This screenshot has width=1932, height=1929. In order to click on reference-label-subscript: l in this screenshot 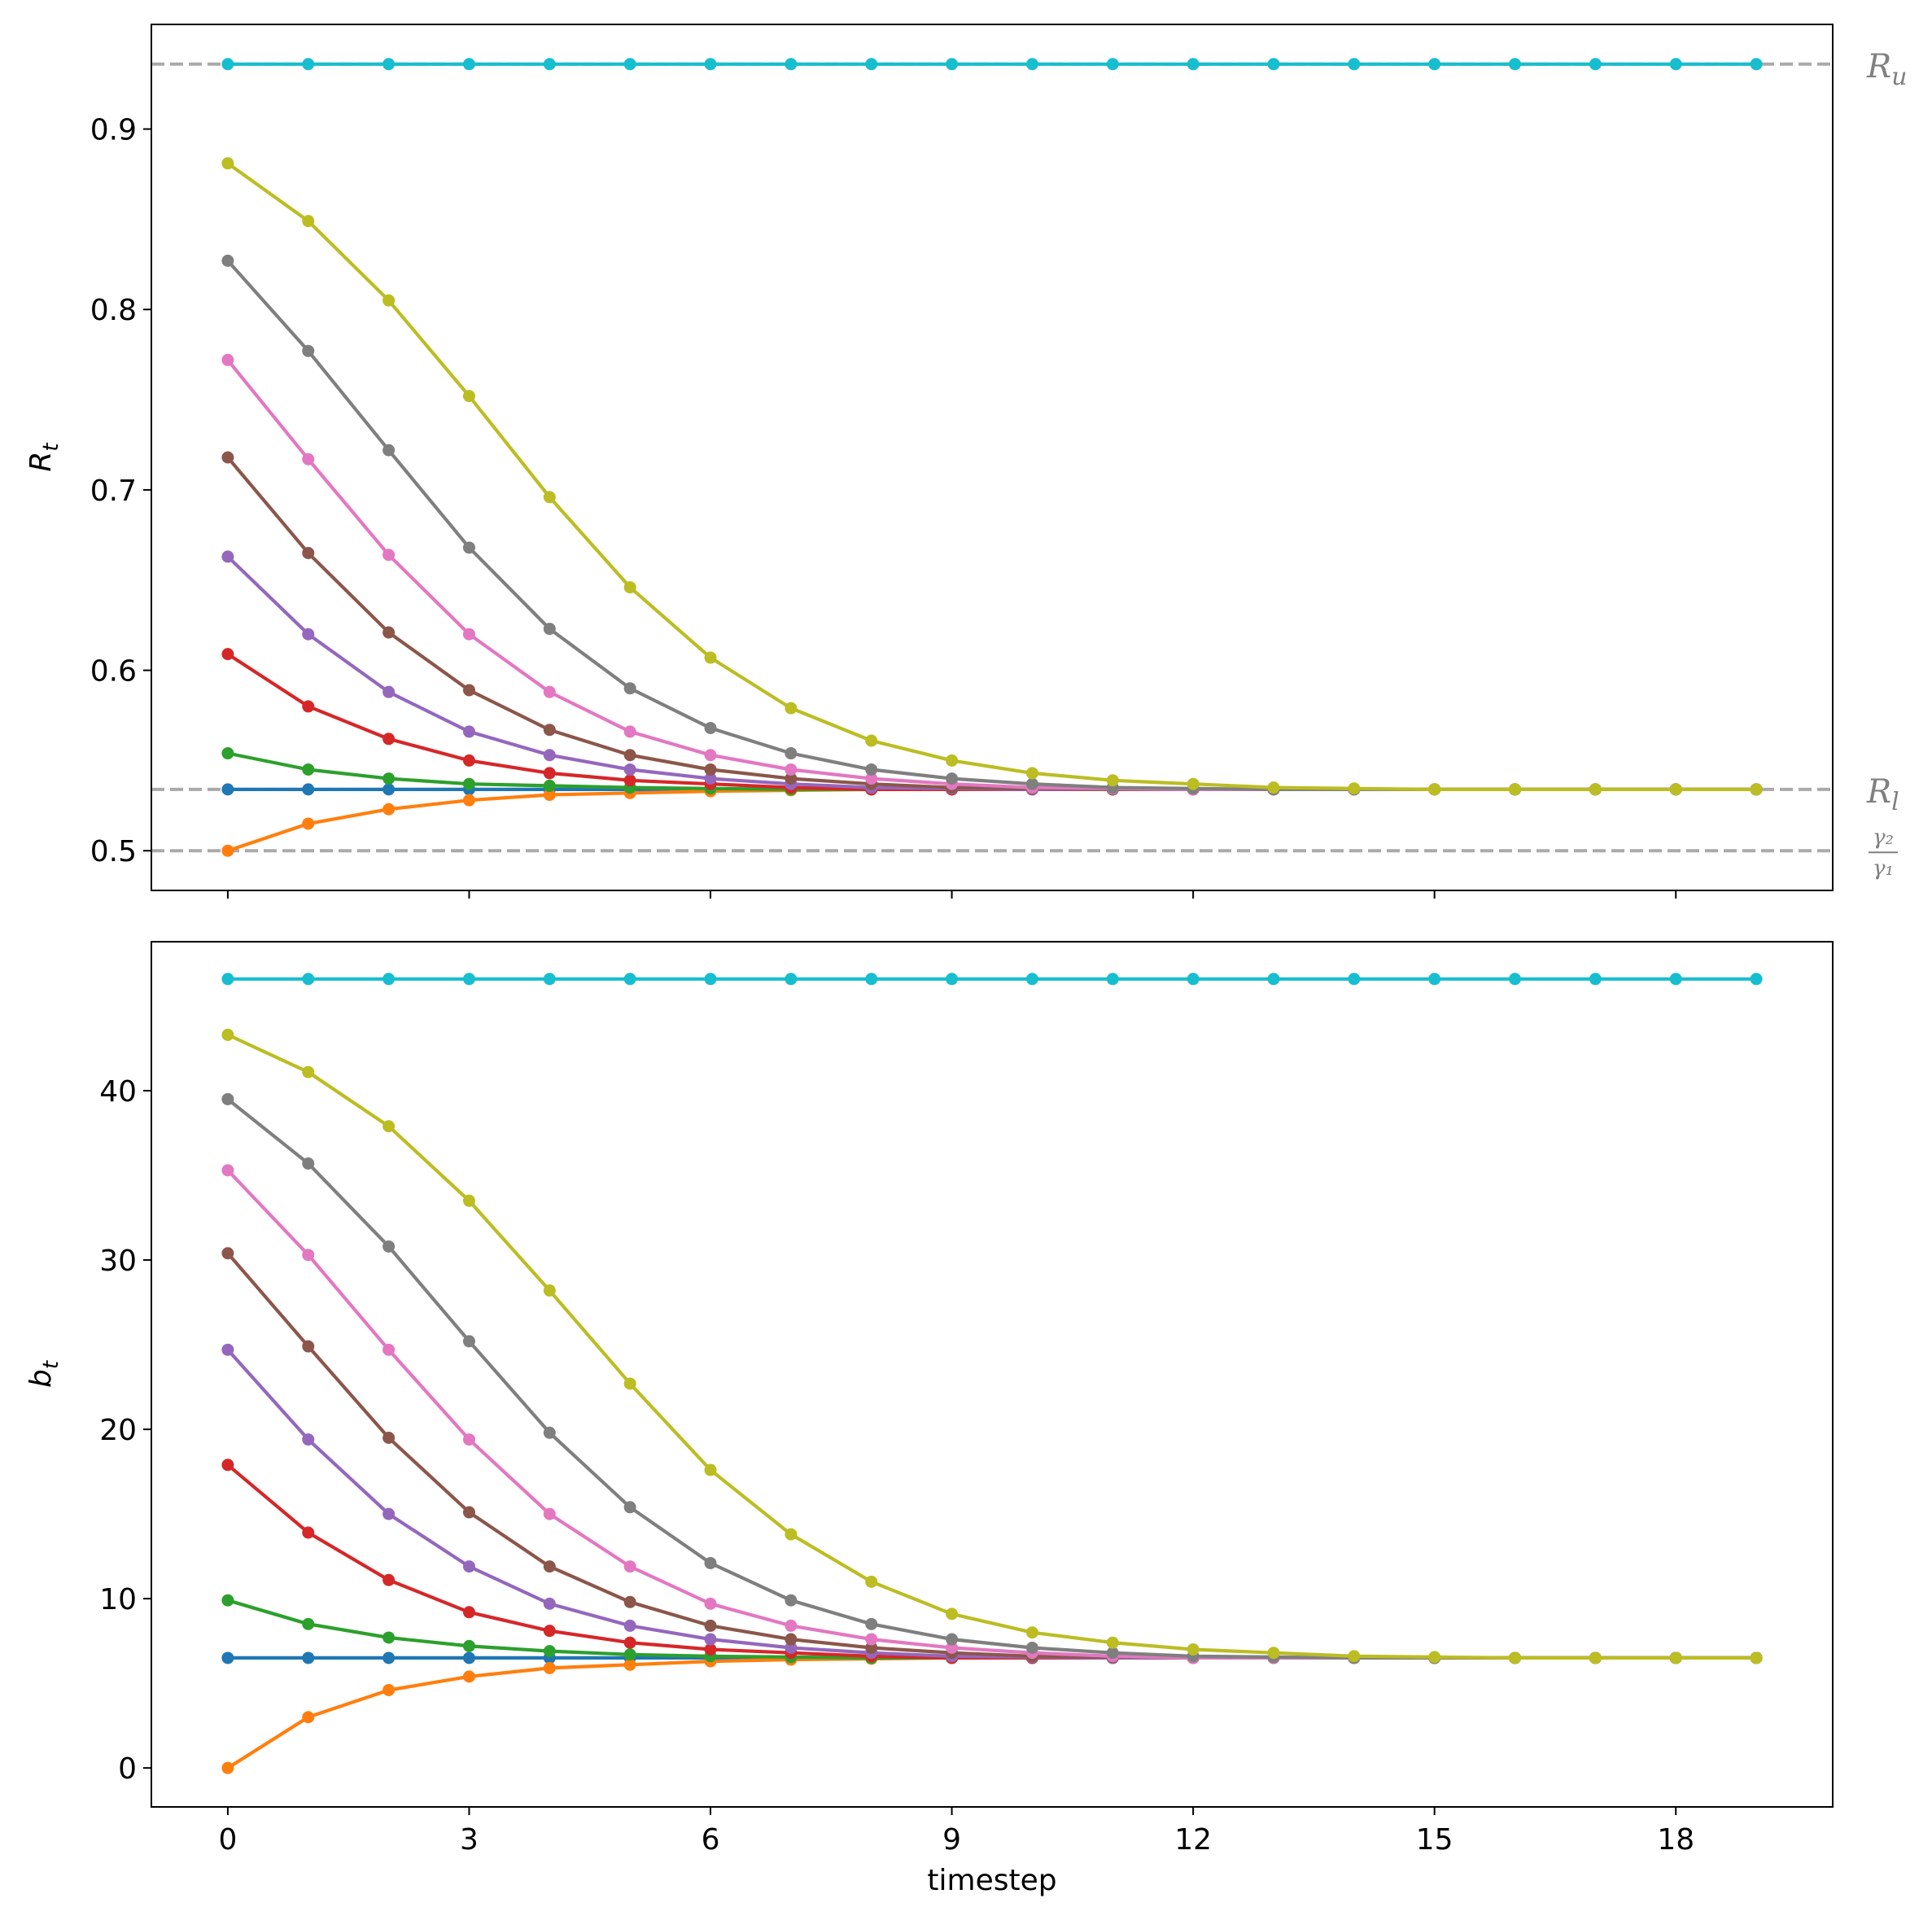, I will do `click(1895, 802)`.